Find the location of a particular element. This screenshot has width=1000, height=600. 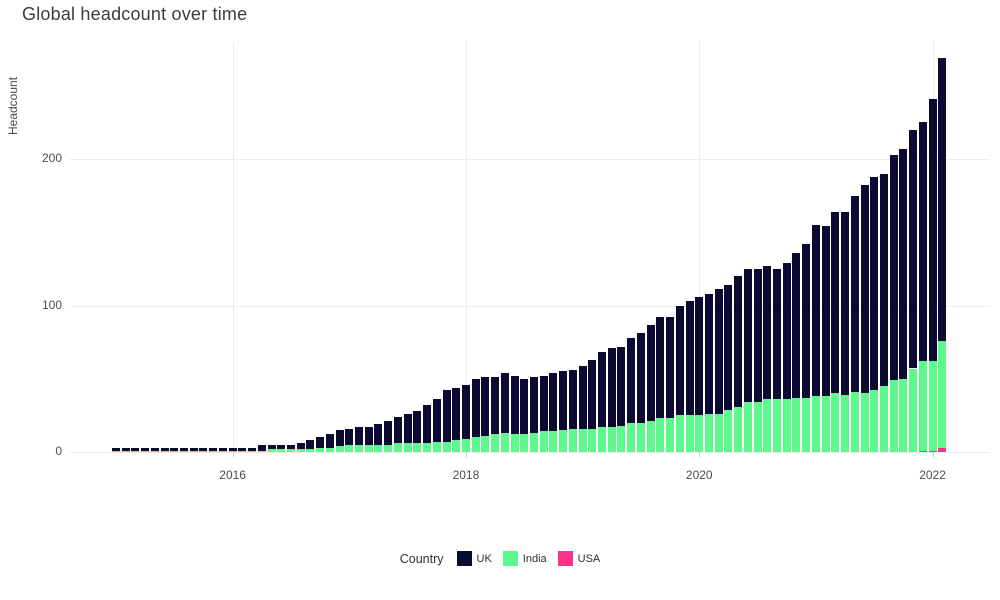

legend-label-India: India is located at coordinates (534, 558).